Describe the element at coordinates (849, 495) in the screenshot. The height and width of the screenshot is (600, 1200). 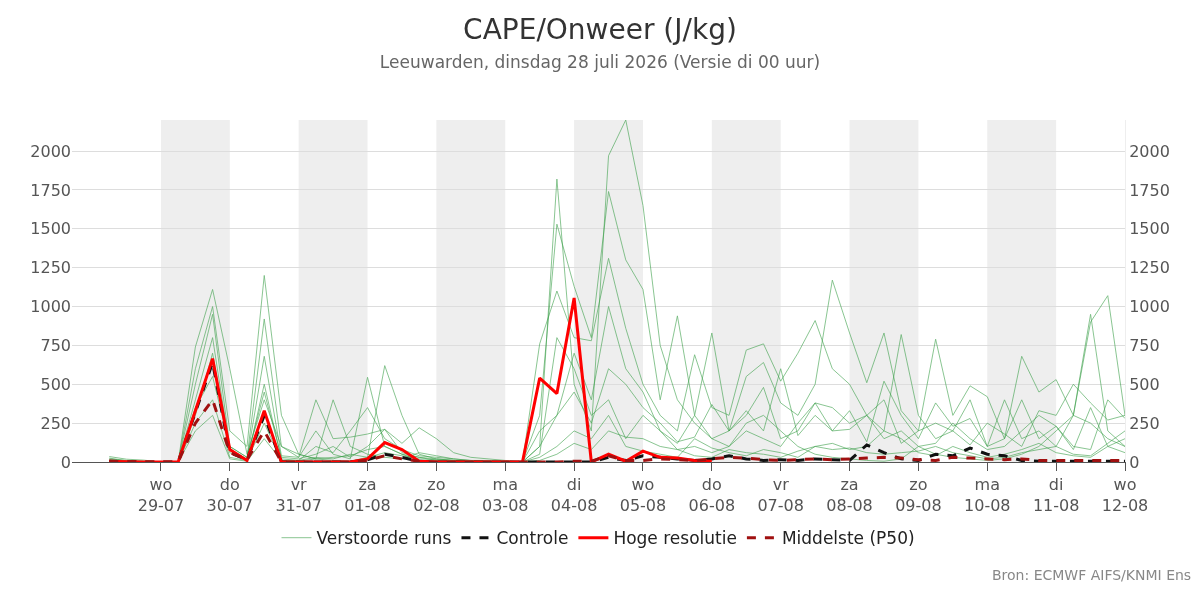
I see `x-tick-label: za 08-08` at that location.